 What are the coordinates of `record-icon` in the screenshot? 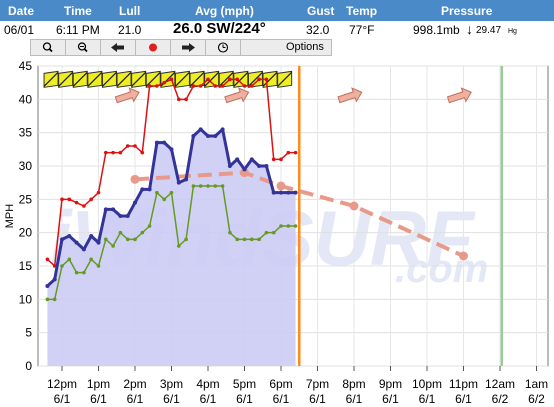 It's located at (153, 47).